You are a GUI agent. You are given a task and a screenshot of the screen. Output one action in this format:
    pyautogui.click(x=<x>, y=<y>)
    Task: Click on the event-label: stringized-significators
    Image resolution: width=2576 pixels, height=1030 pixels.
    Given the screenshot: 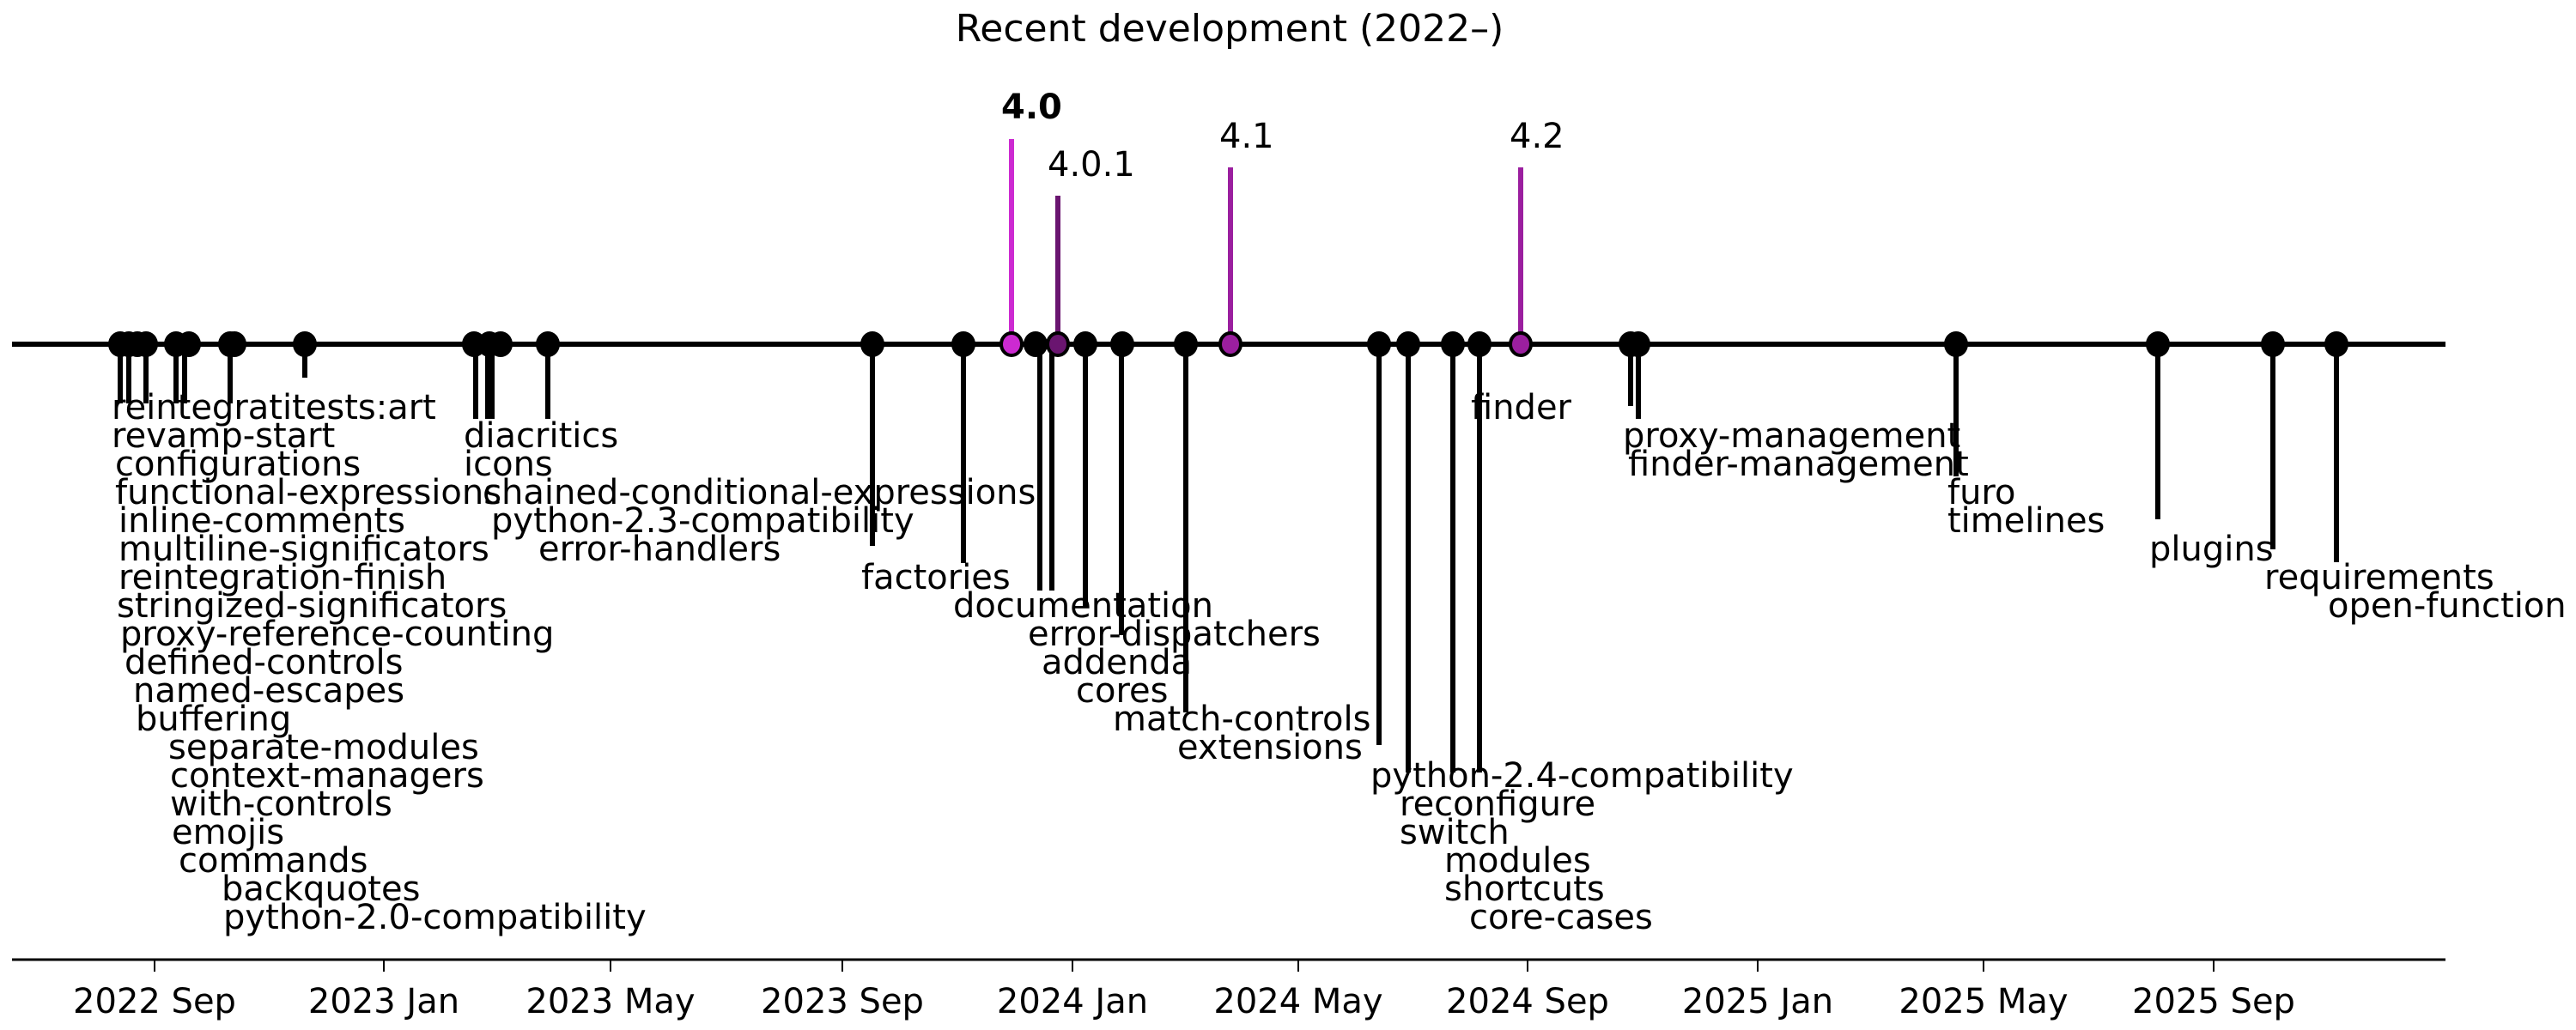 What is the action you would take?
    pyautogui.click(x=312, y=606)
    